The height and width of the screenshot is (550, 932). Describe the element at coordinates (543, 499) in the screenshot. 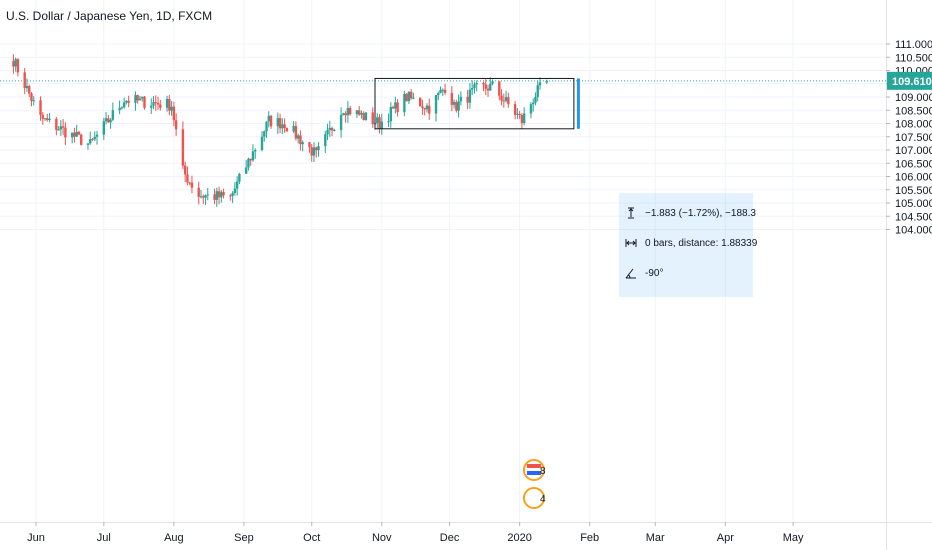

I see `event-count: 4` at that location.